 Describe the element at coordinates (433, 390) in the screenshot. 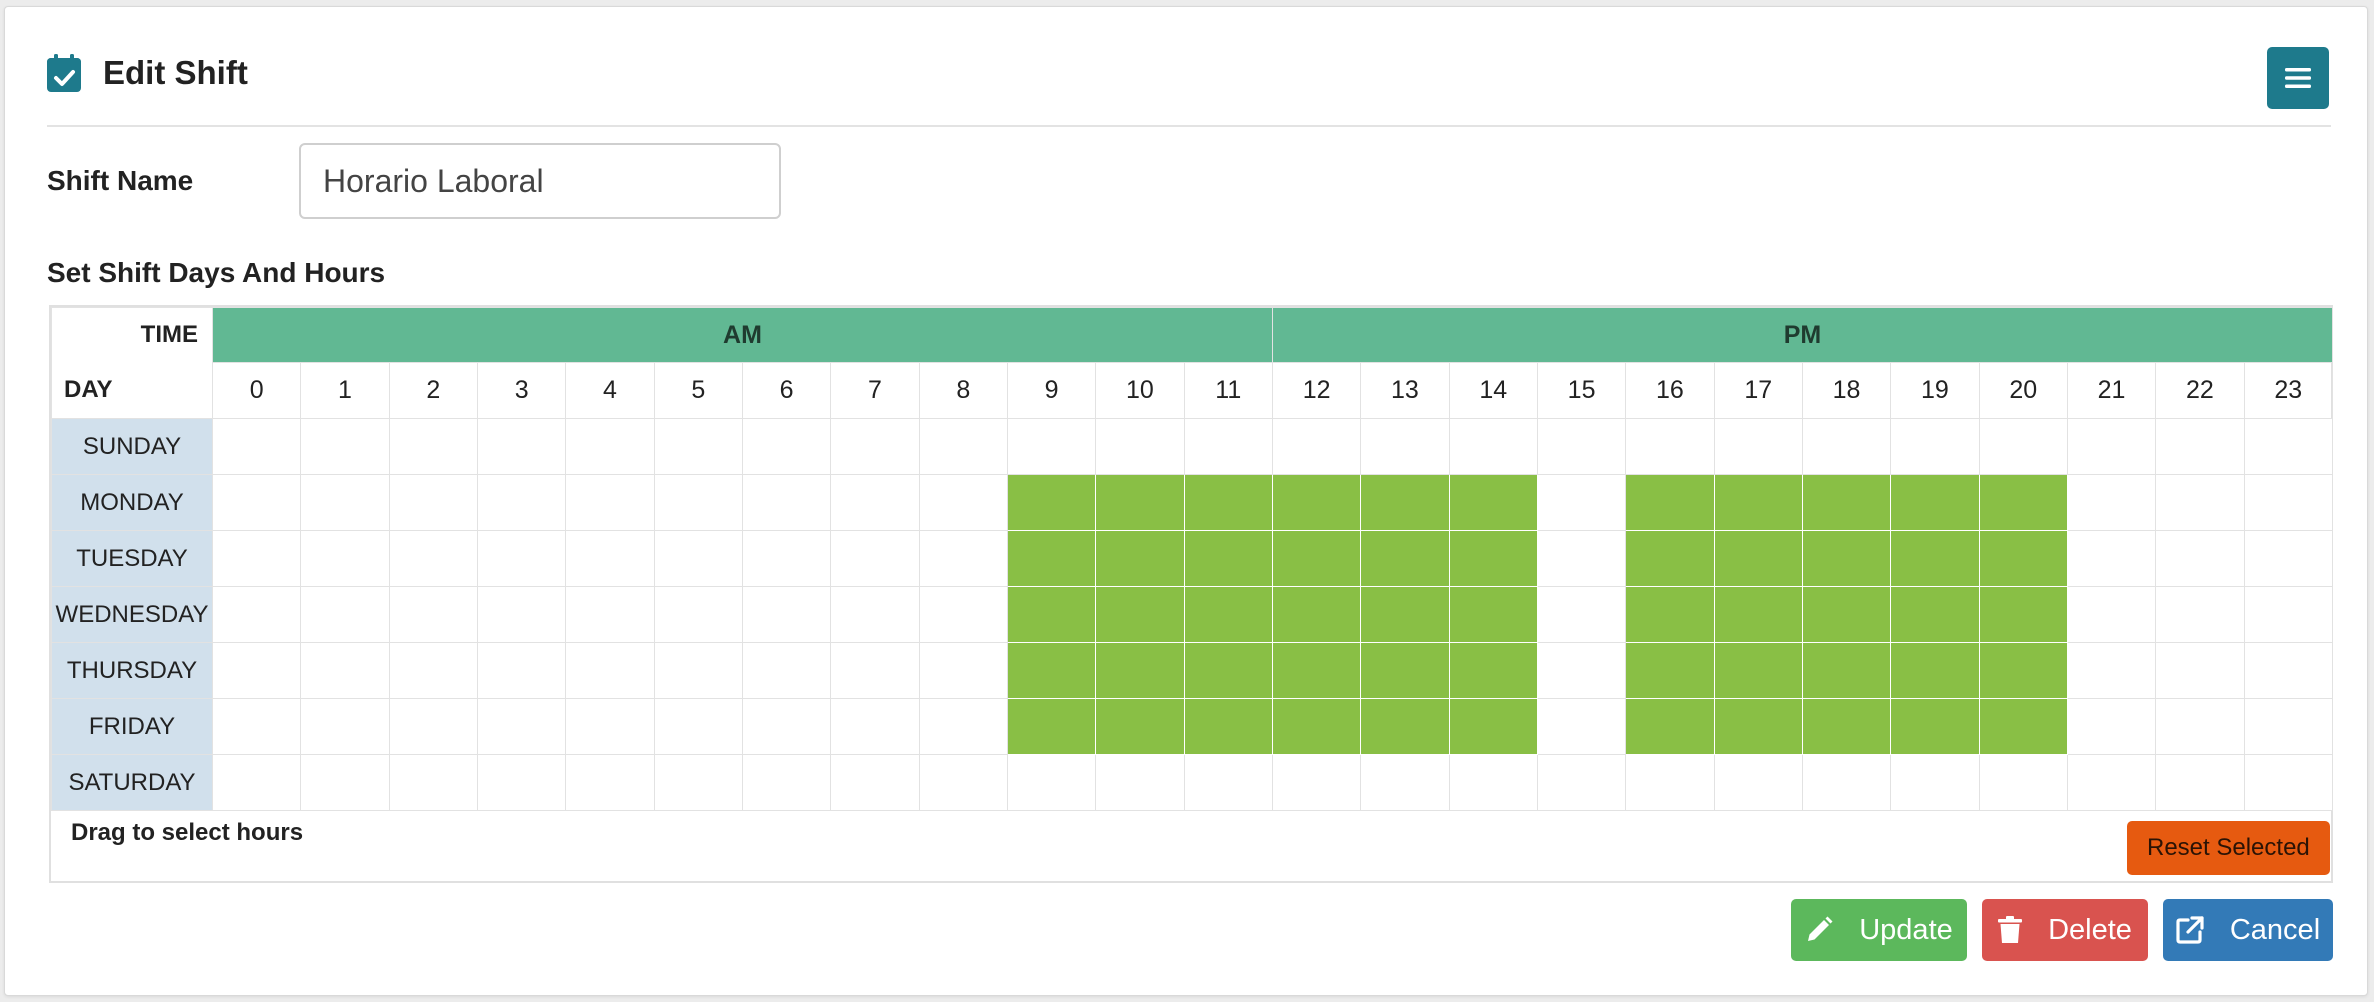

I see `hour-header-2: 2` at that location.